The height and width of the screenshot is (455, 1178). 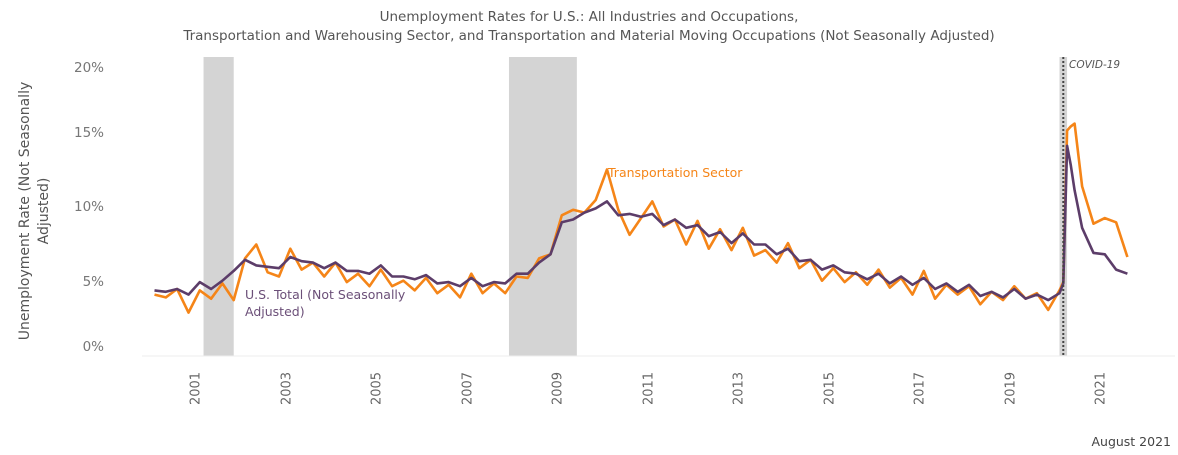 I want to click on x-tick-label: 2013, so click(x=739, y=388).